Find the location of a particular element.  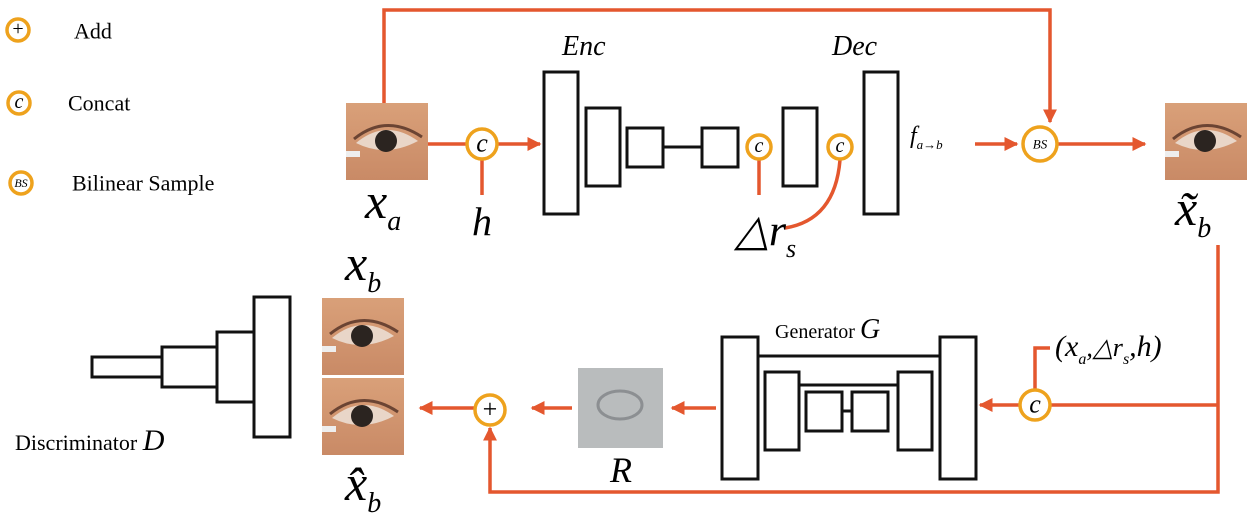

discriminator-label: Discriminator D is located at coordinates (90, 440).